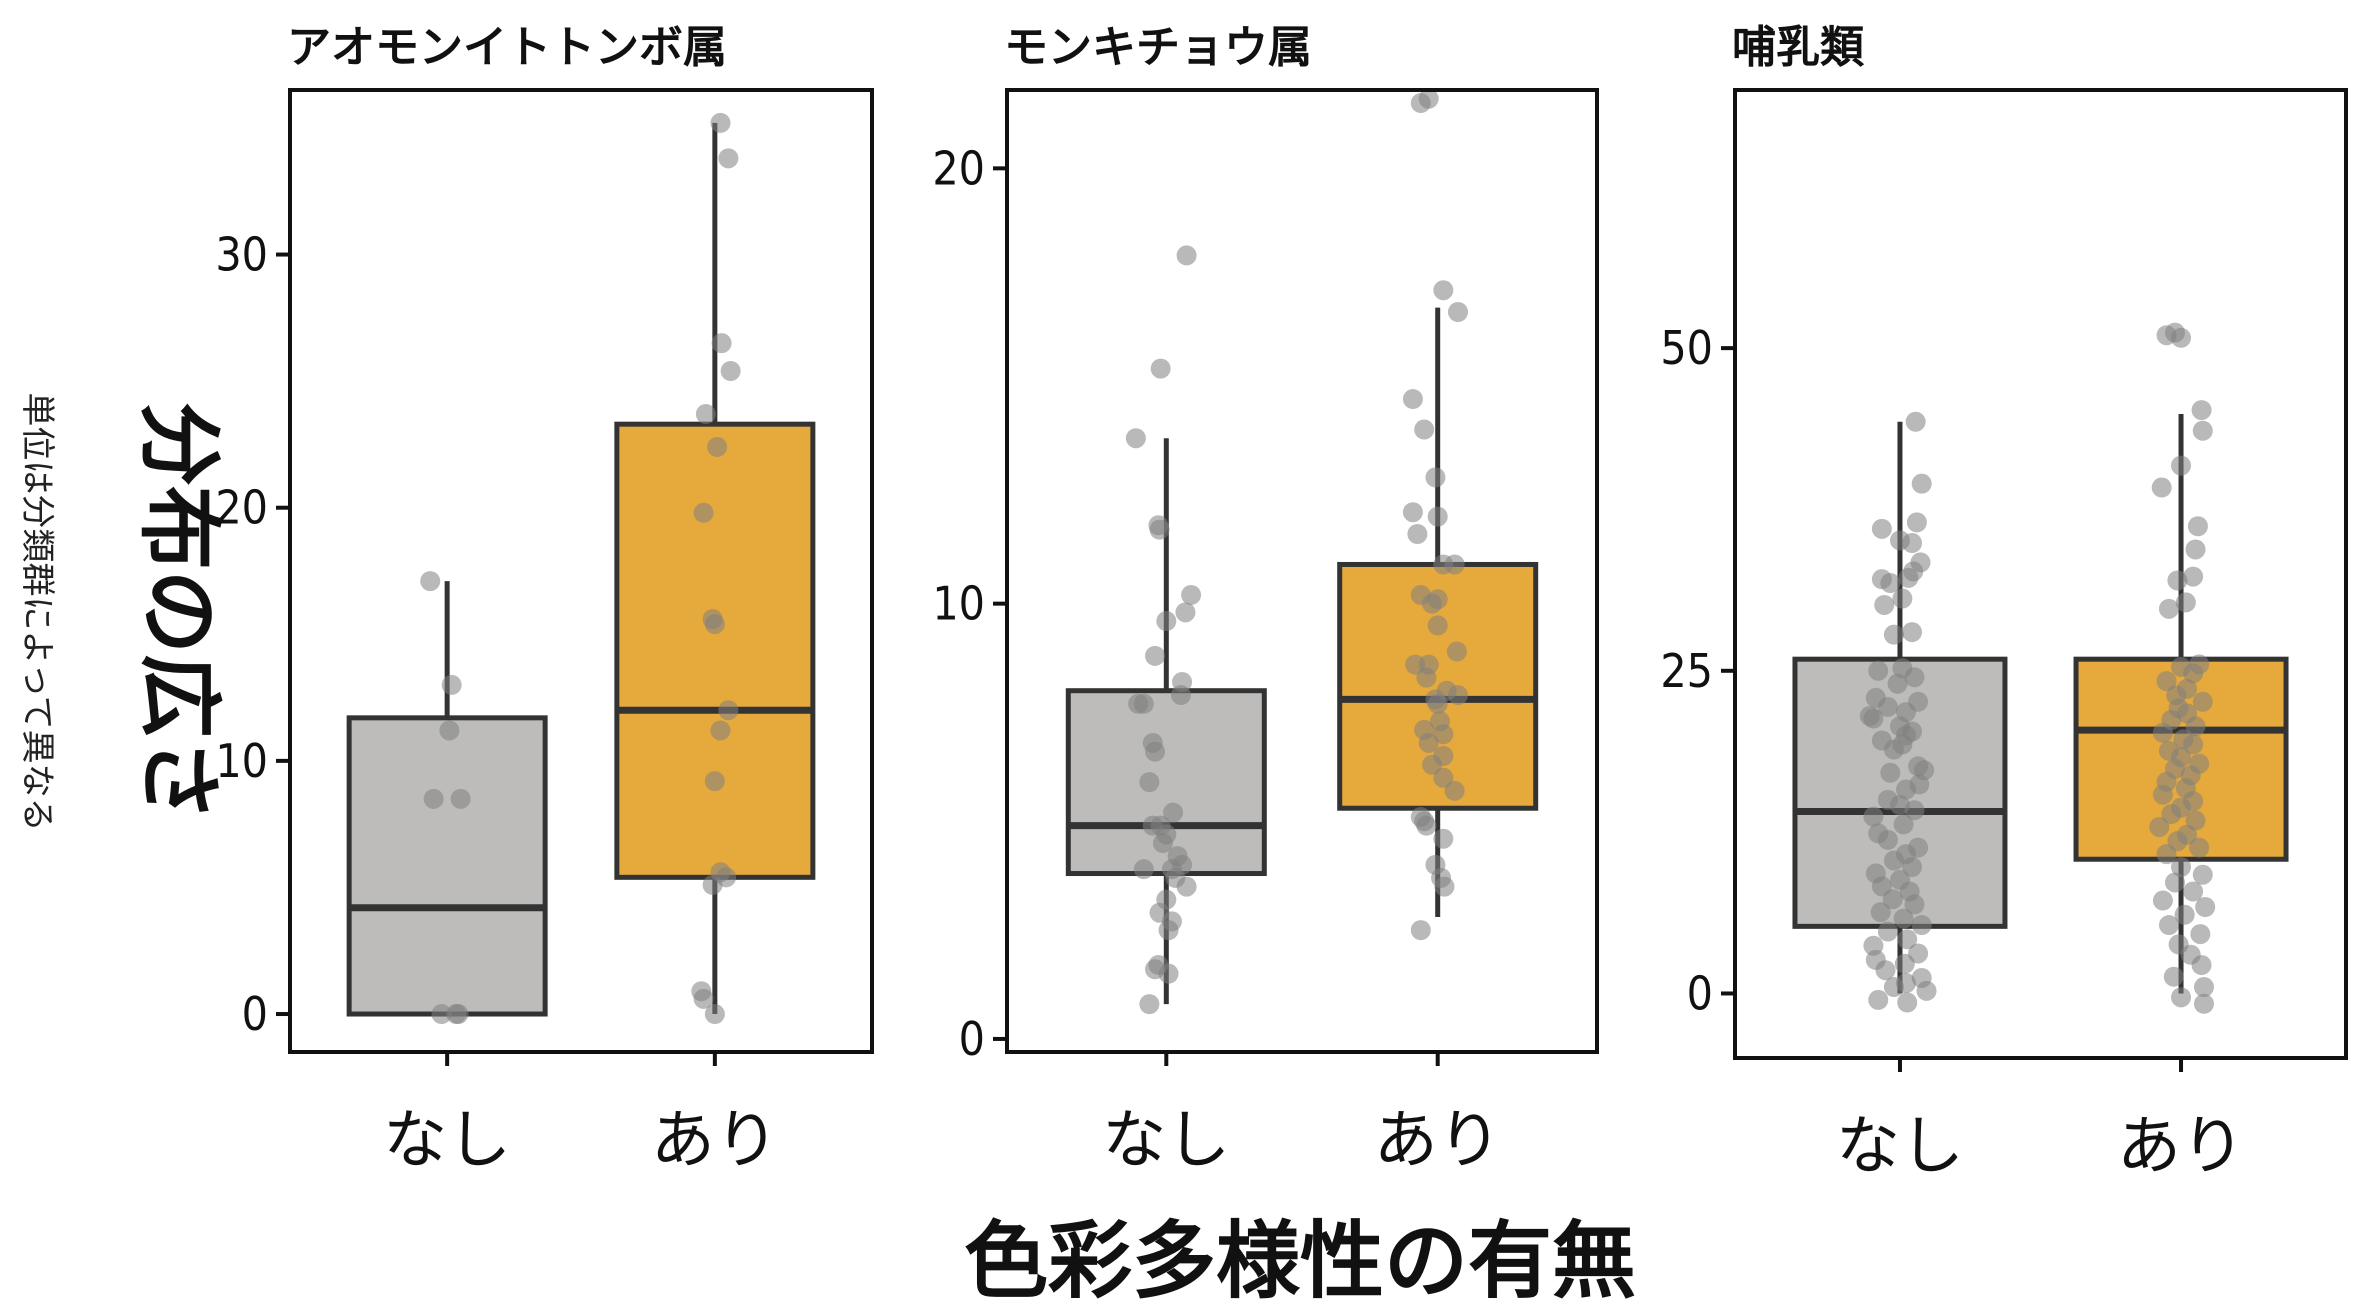 Image resolution: width=2362 pixels, height=1316 pixels. What do you see at coordinates (1686, 671) in the screenshot?
I see `y-tick-label: 25` at bounding box center [1686, 671].